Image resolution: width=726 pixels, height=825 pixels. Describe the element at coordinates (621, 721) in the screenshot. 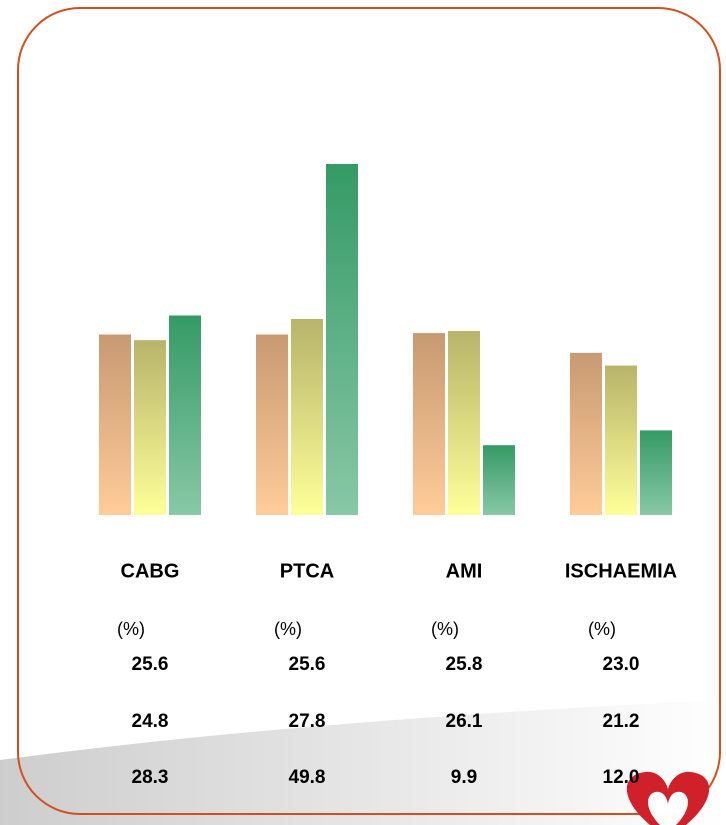

I see `value-label: 21.2` at that location.